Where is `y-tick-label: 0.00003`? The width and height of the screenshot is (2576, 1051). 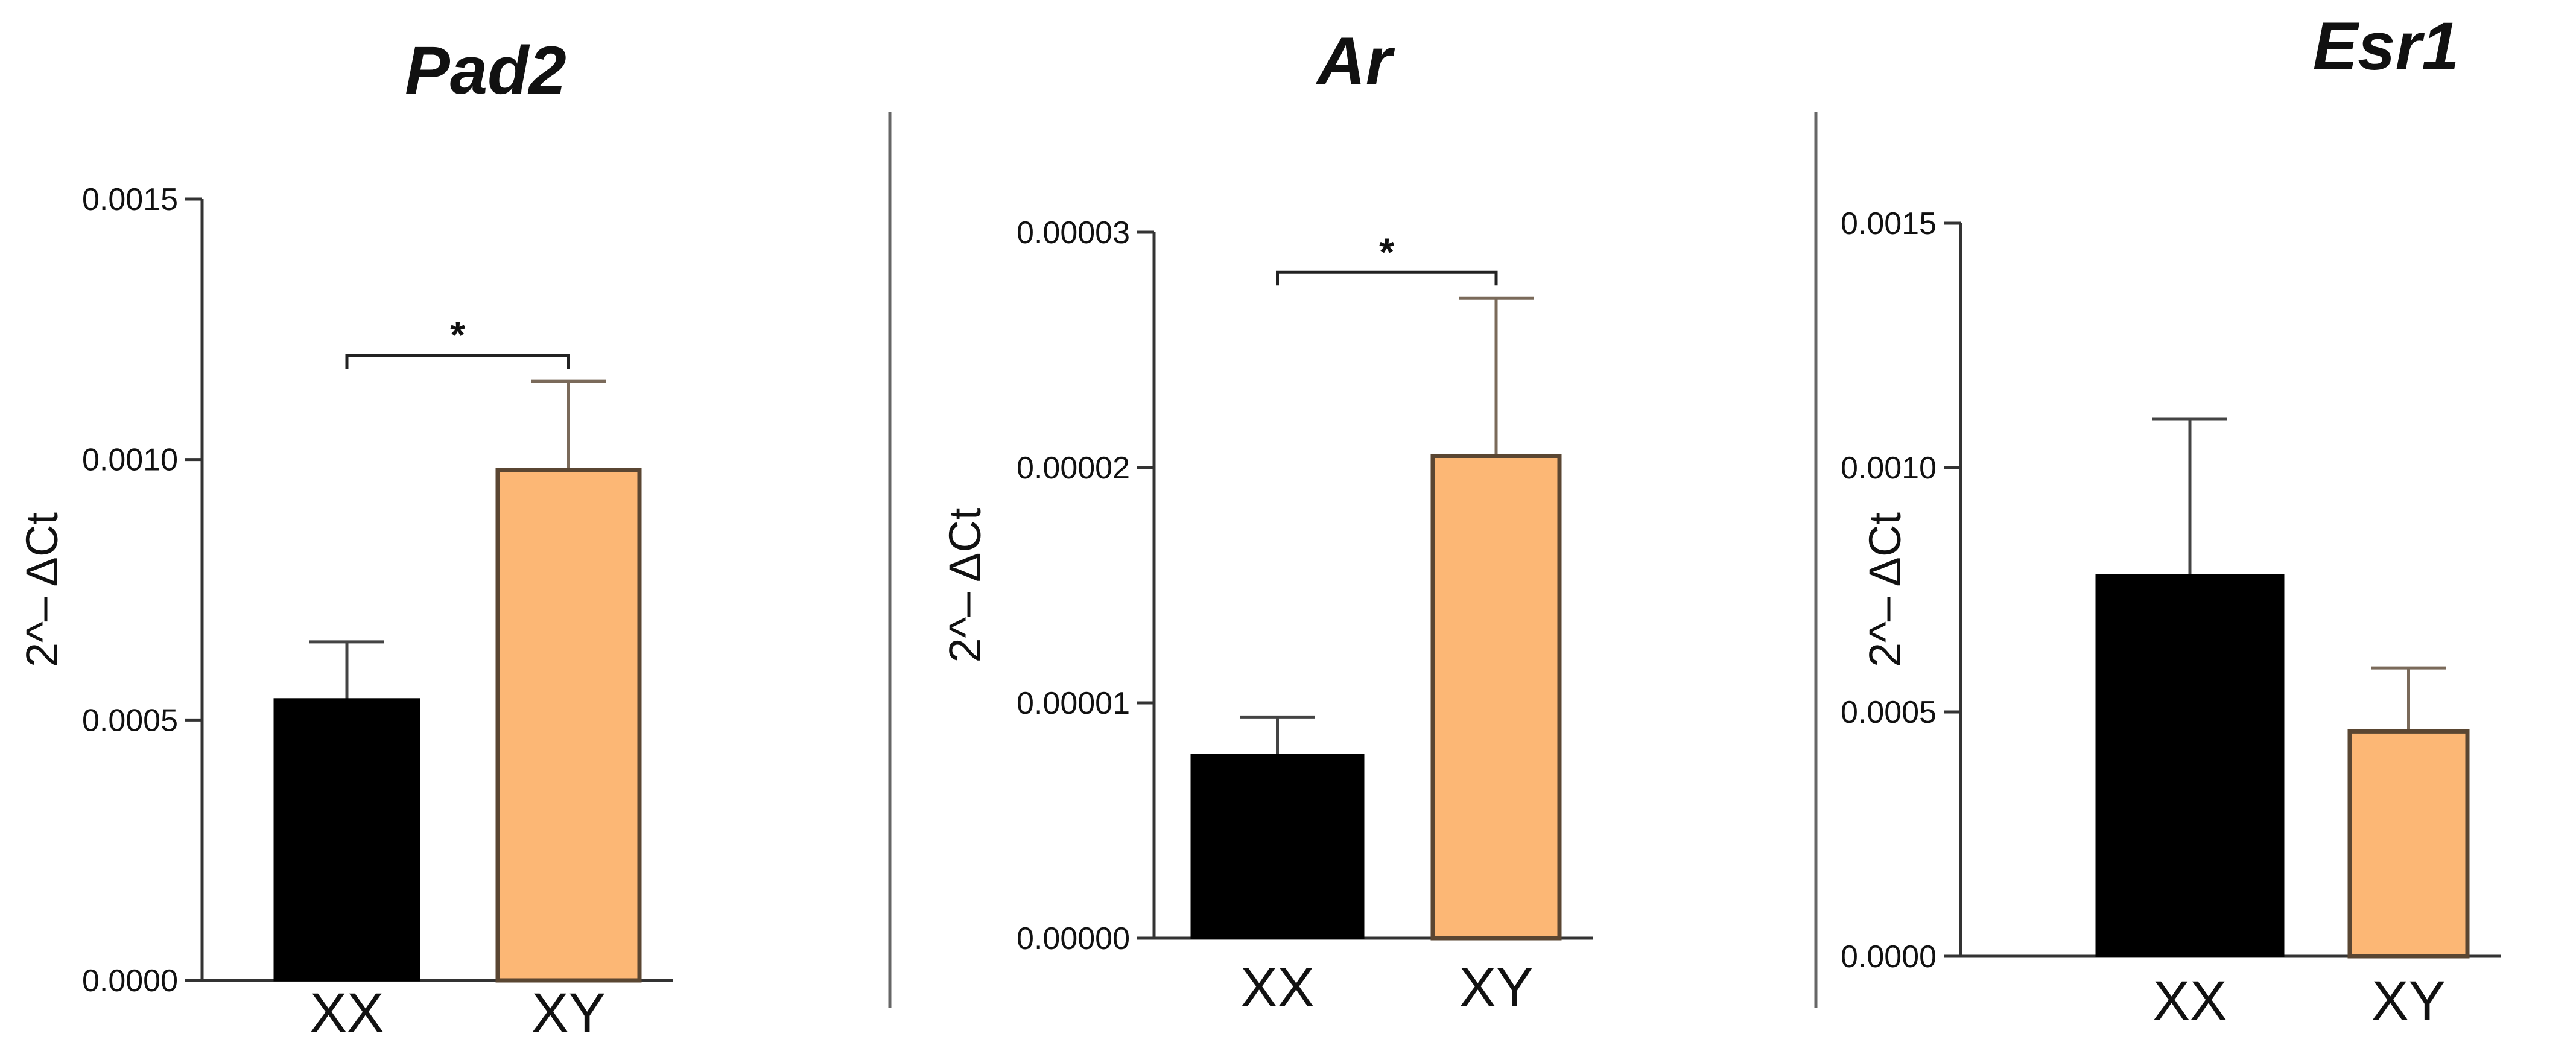 y-tick-label: 0.00003 is located at coordinates (1073, 232).